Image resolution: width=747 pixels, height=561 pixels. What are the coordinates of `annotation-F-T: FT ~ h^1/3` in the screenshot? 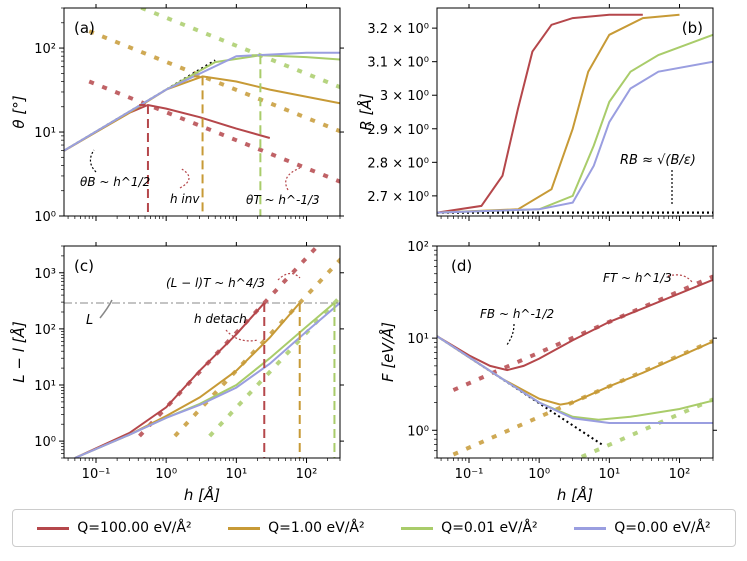 It's located at (637, 278).